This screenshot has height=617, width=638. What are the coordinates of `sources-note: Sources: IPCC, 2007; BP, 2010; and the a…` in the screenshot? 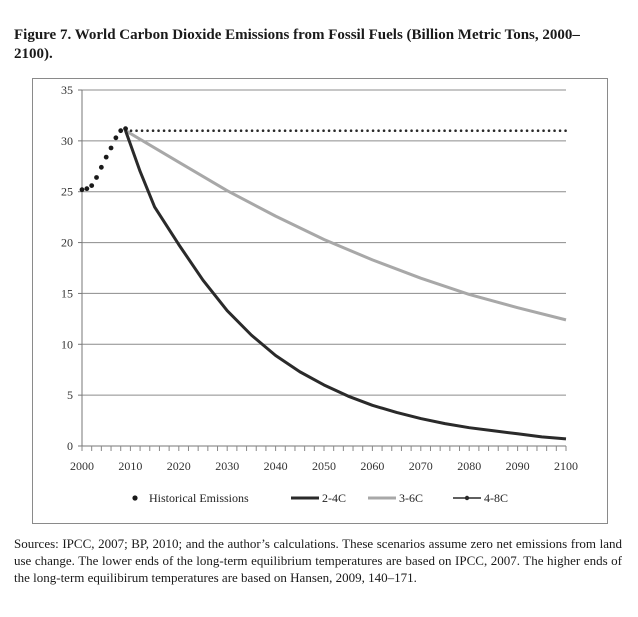 It's located at (318, 560).